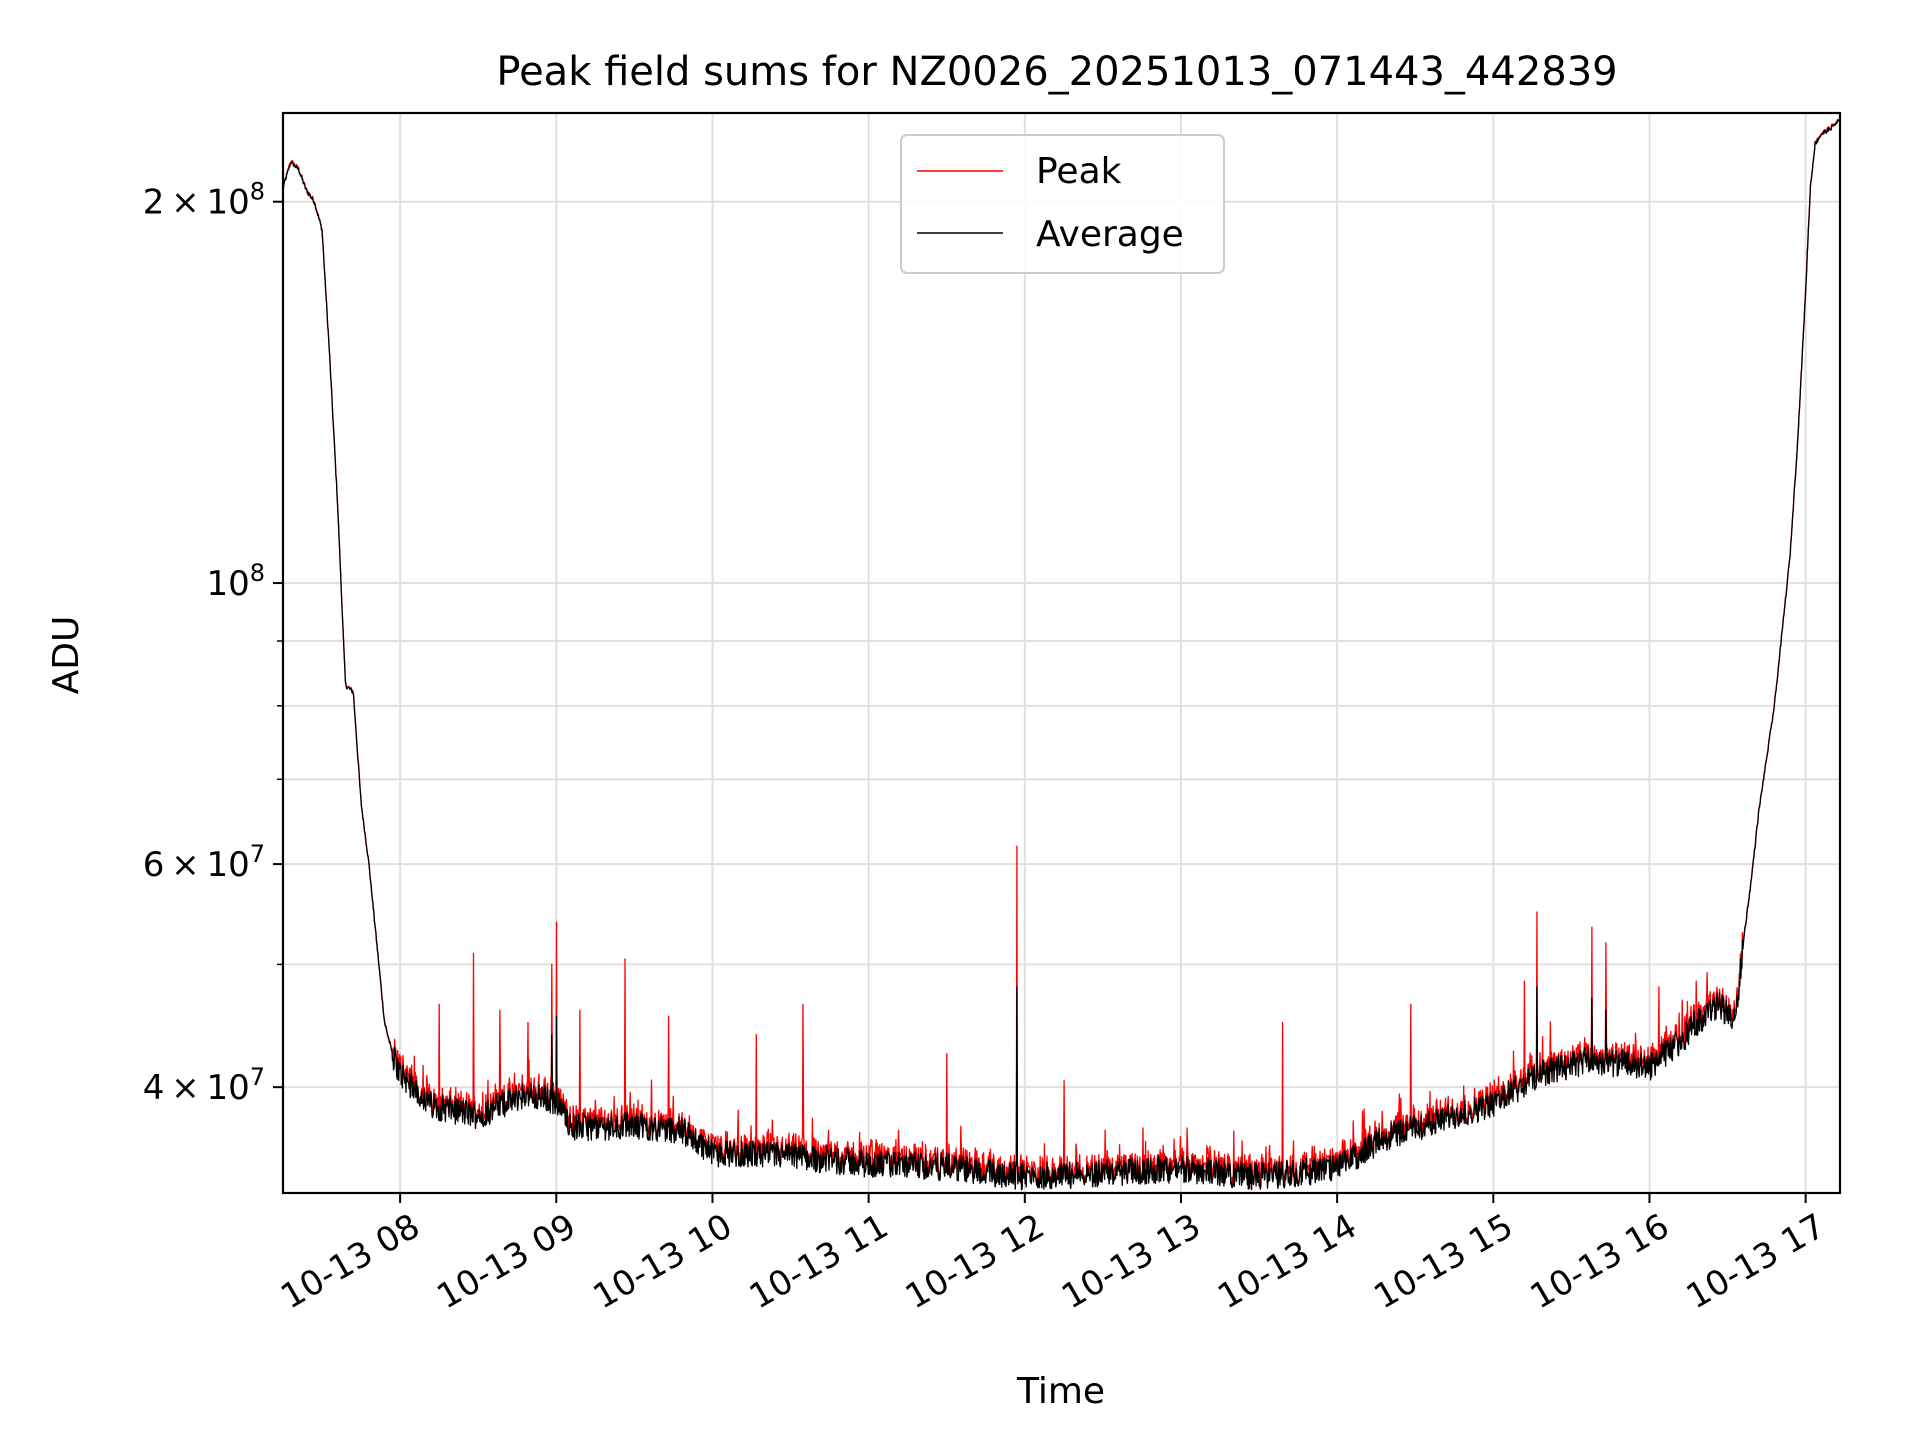 This screenshot has width=1920, height=1440. Describe the element at coordinates (1287, 1261) in the screenshot. I see `x-tick-label: 10-13 14` at that location.